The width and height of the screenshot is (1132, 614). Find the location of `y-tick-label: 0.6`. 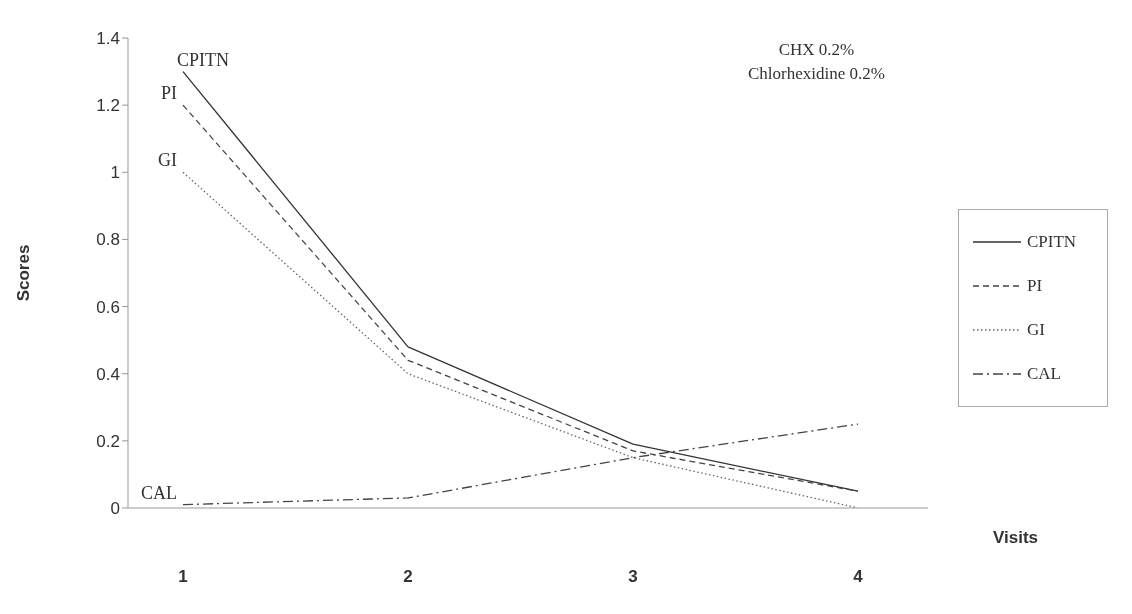

y-tick-label: 0.6 is located at coordinates (108, 307).